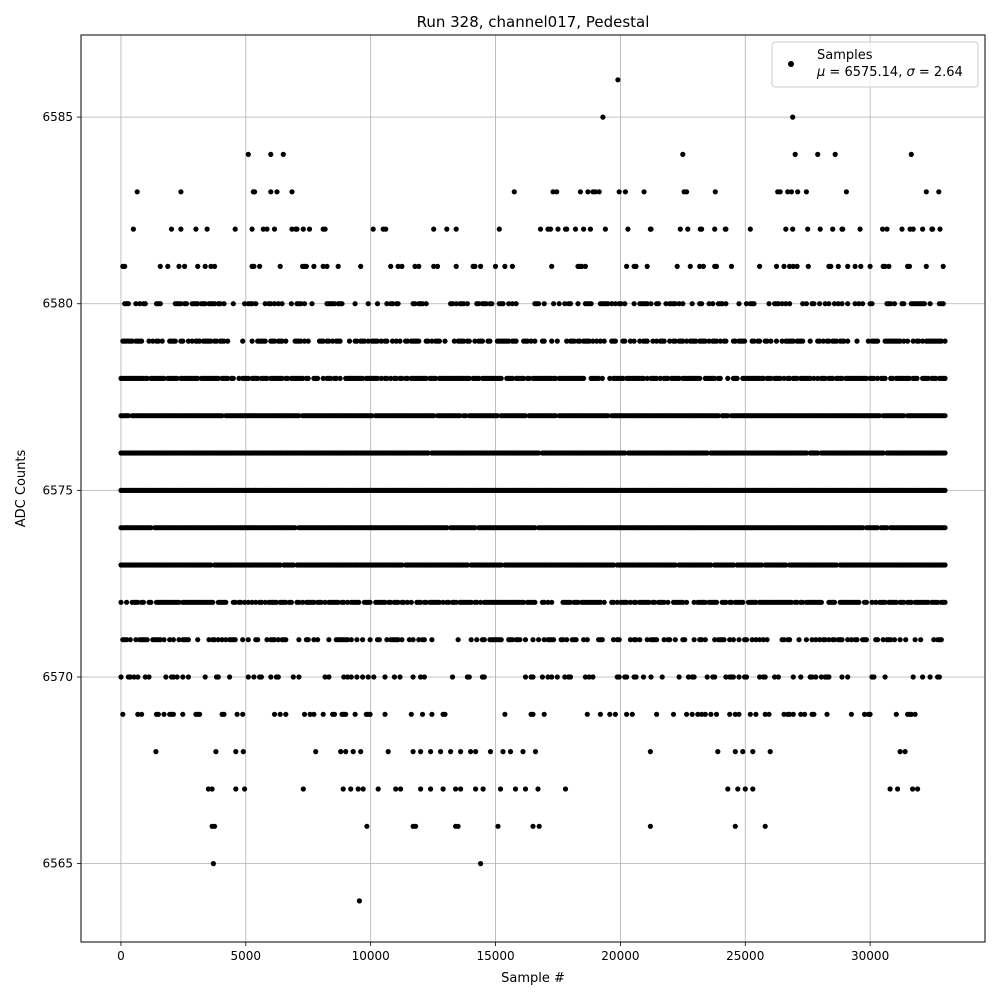 Image resolution: width=1000 pixels, height=1004 pixels. What do you see at coordinates (57, 677) in the screenshot?
I see `y-tick-label: 6570` at bounding box center [57, 677].